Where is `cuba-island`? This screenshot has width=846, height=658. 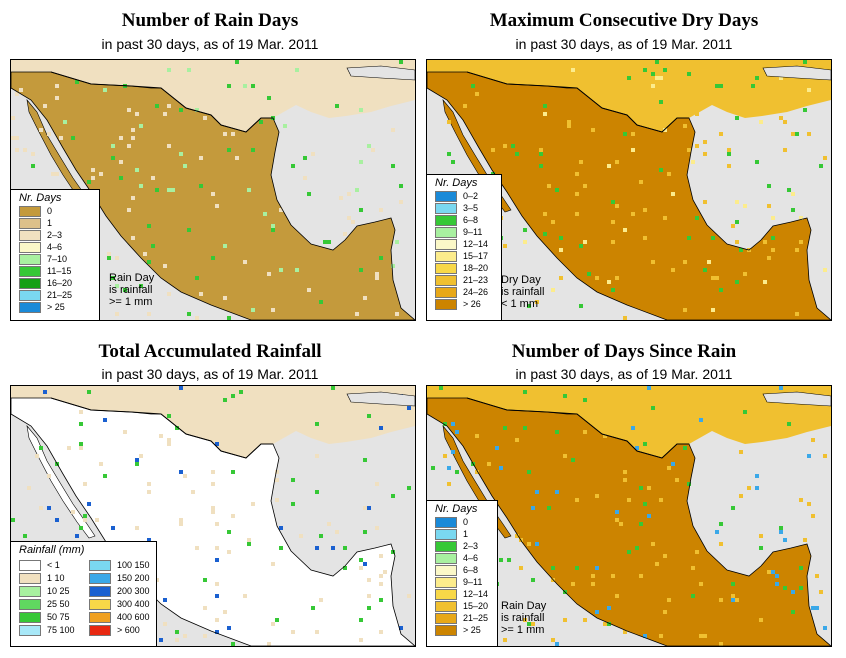 cuba-island is located at coordinates (380, 73).